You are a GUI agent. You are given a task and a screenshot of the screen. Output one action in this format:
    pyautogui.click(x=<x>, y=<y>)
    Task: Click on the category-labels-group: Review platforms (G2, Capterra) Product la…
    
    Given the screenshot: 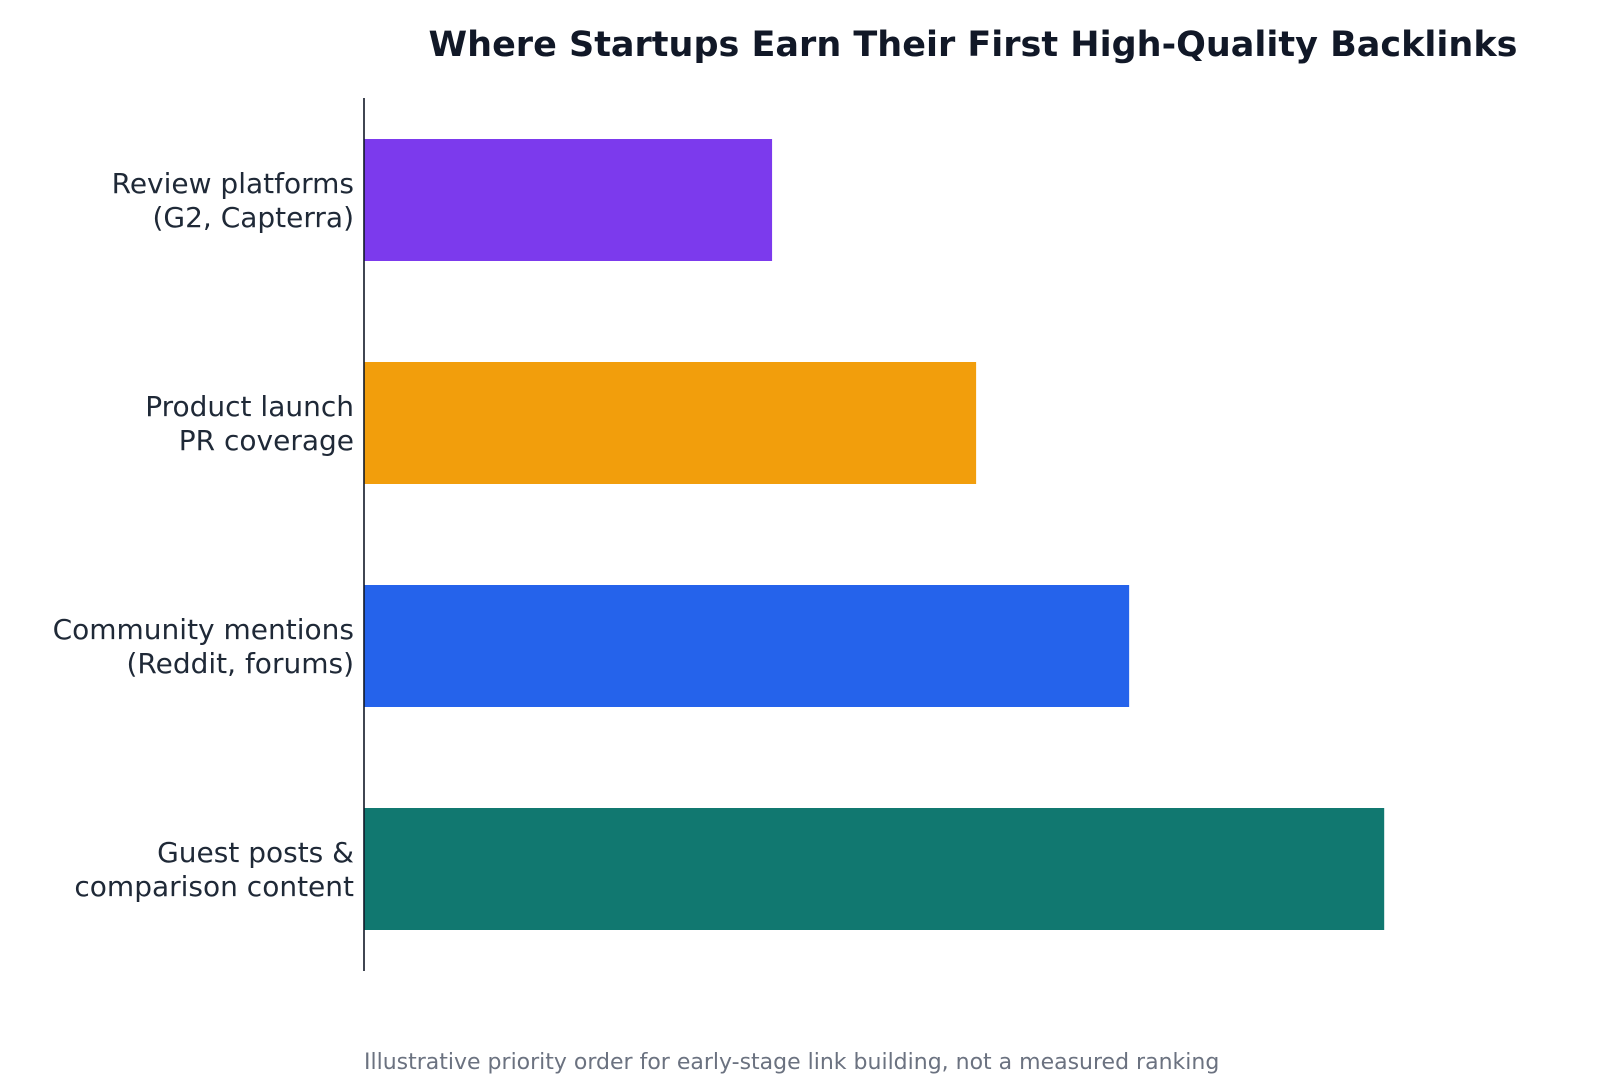 What is the action you would take?
    pyautogui.click(x=203, y=535)
    